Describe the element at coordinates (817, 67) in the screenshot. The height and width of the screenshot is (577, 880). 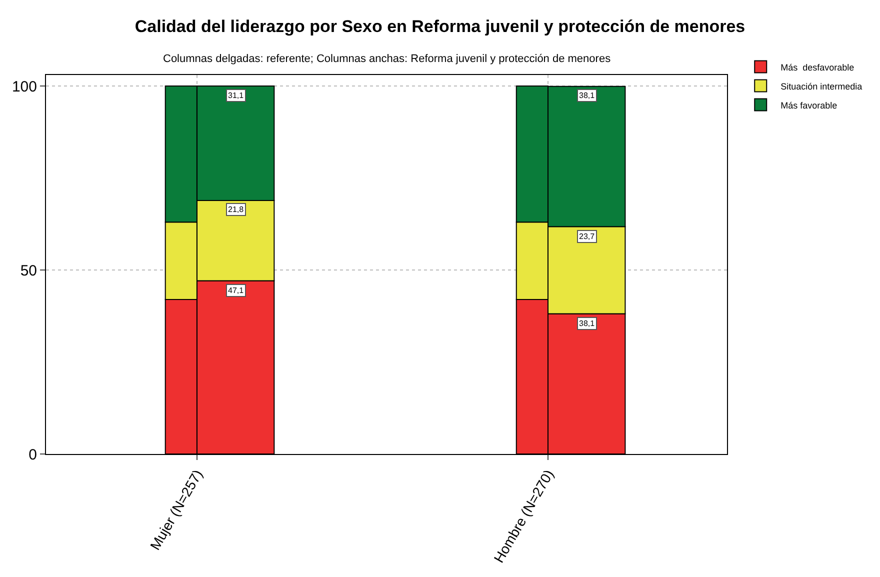
I see `legend-label: Más desfavorable` at that location.